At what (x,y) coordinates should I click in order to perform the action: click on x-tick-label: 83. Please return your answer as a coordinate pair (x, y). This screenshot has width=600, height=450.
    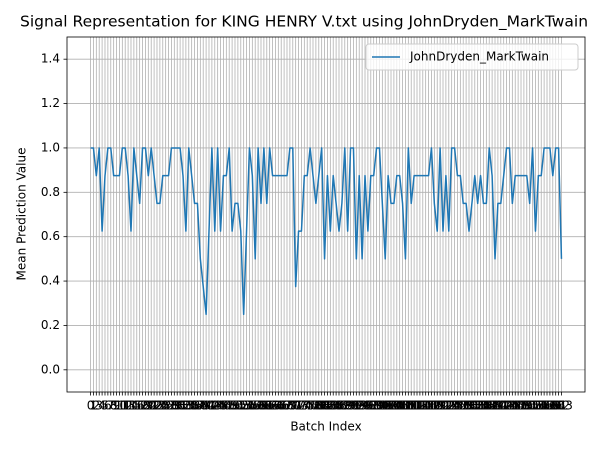
    Looking at the image, I should click on (330, 406).